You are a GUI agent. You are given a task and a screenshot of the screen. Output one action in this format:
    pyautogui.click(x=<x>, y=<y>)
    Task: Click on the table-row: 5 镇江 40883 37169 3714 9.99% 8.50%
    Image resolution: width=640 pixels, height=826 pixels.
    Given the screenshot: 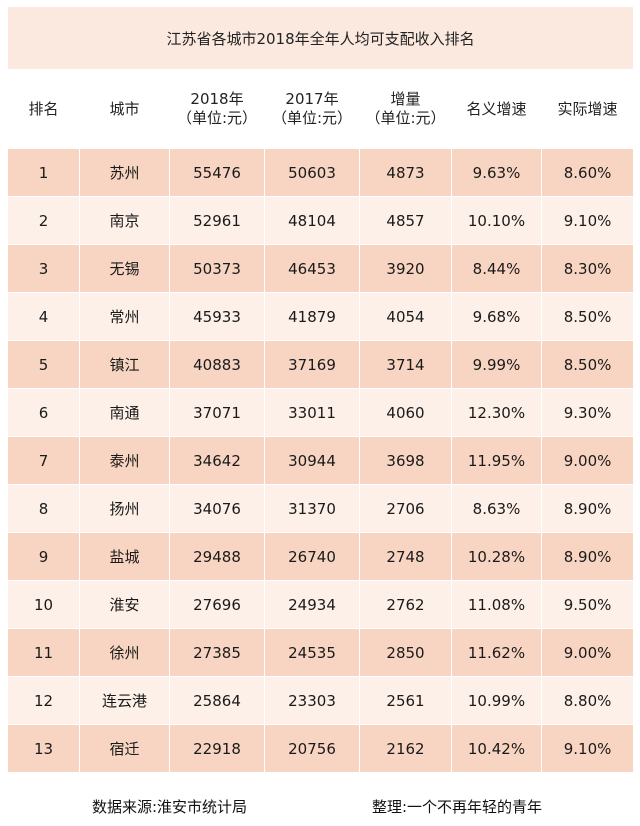 What is the action you would take?
    pyautogui.click(x=321, y=364)
    